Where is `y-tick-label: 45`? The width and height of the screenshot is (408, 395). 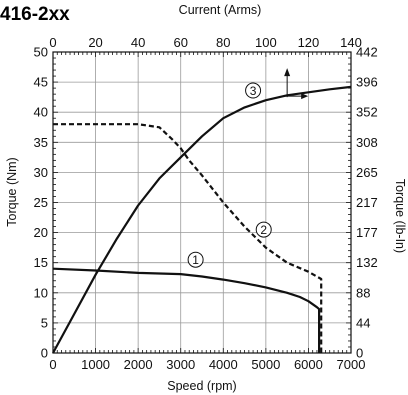 y-tick-label: 45 is located at coordinates (41, 82).